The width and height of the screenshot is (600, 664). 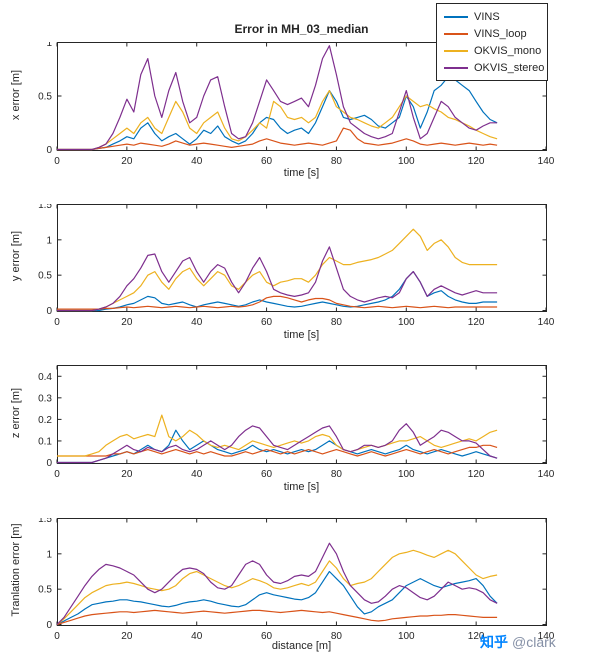 I want to click on x-axis-label-time-2: time [s], so click(x=301, y=335).